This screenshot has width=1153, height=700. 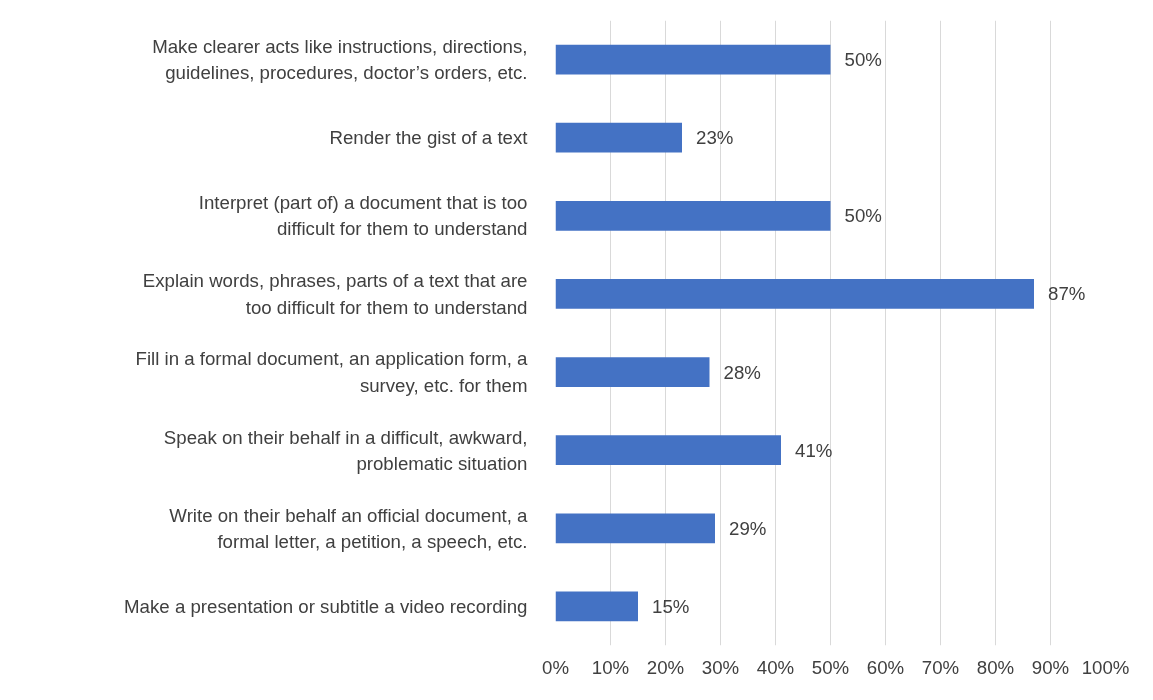 I want to click on x-tick-label: 40%, so click(x=775, y=667).